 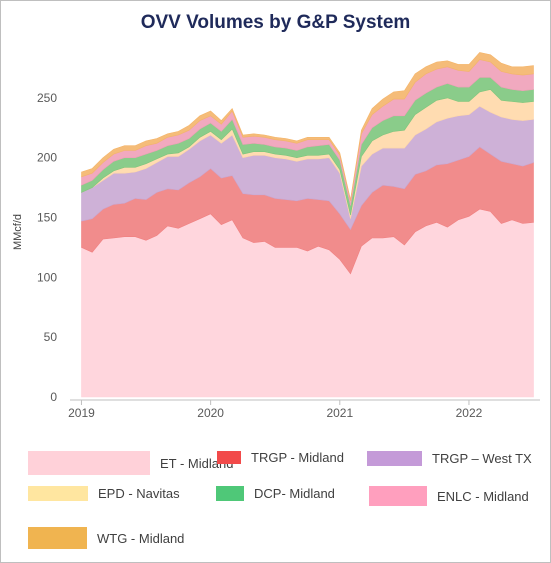 I want to click on y-tick-label: 50, so click(x=51, y=337).